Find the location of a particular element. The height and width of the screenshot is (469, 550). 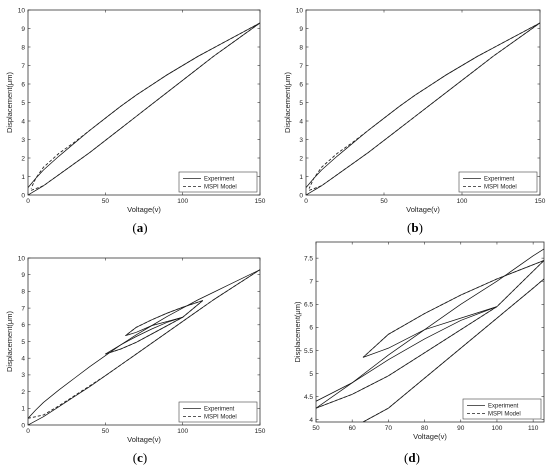

figure-caption: (d) is located at coordinates (412, 457).